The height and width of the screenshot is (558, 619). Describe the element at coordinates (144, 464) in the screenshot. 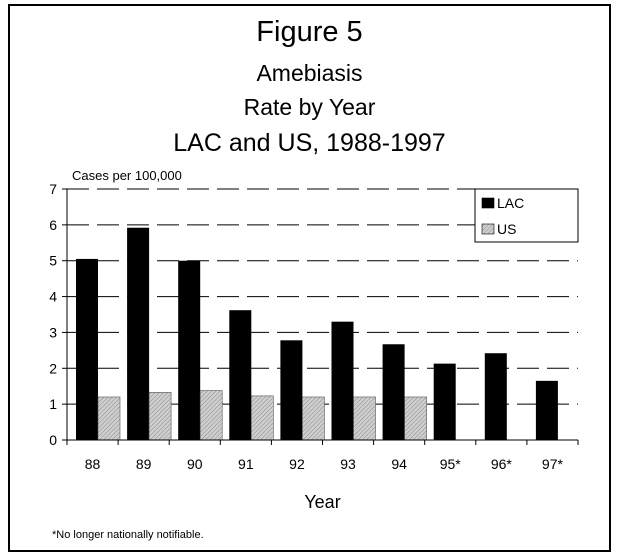

I see `x-tick-label: 89` at that location.